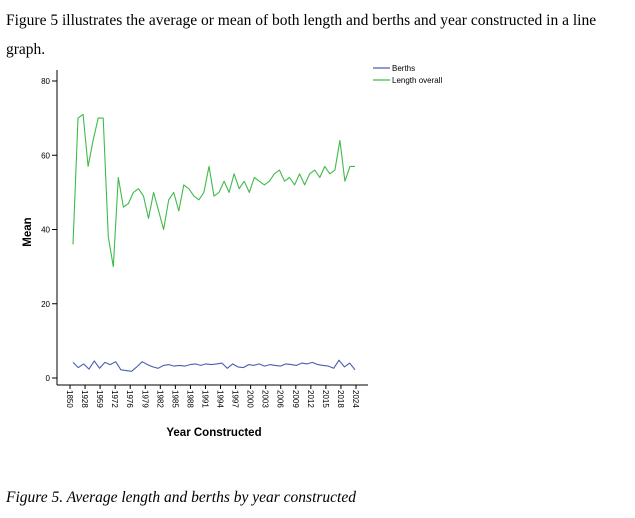 The image size is (635, 518). Describe the element at coordinates (325, 399) in the screenshot. I see `x-tick-label: 2015` at that location.